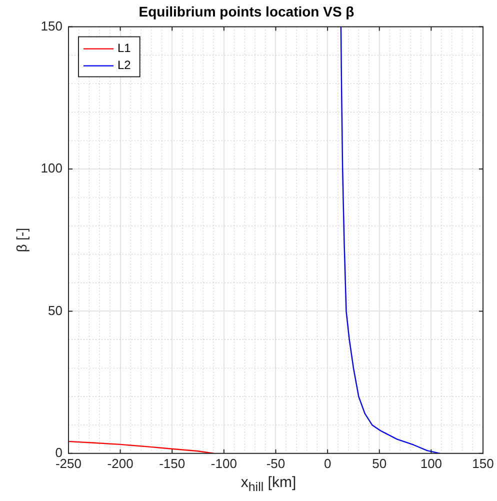 The height and width of the screenshot is (501, 497). Describe the element at coordinates (246, 11) in the screenshot. I see `chart-title: Equilibrium points location VS β` at that location.